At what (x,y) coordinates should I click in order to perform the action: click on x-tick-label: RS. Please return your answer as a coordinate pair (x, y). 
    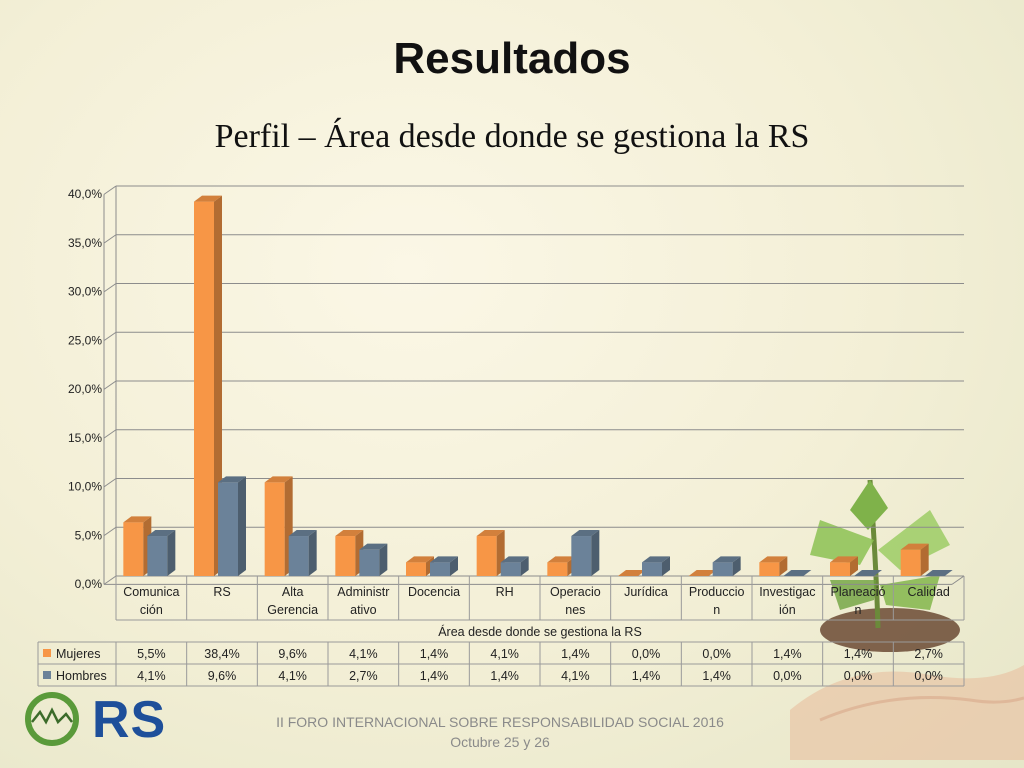
    Looking at the image, I should click on (221, 592).